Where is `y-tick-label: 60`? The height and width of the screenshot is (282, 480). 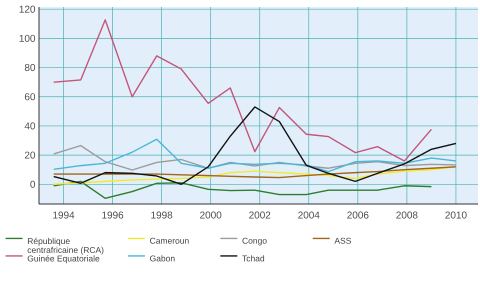
y-tick-label: 60 is located at coordinates (30, 96).